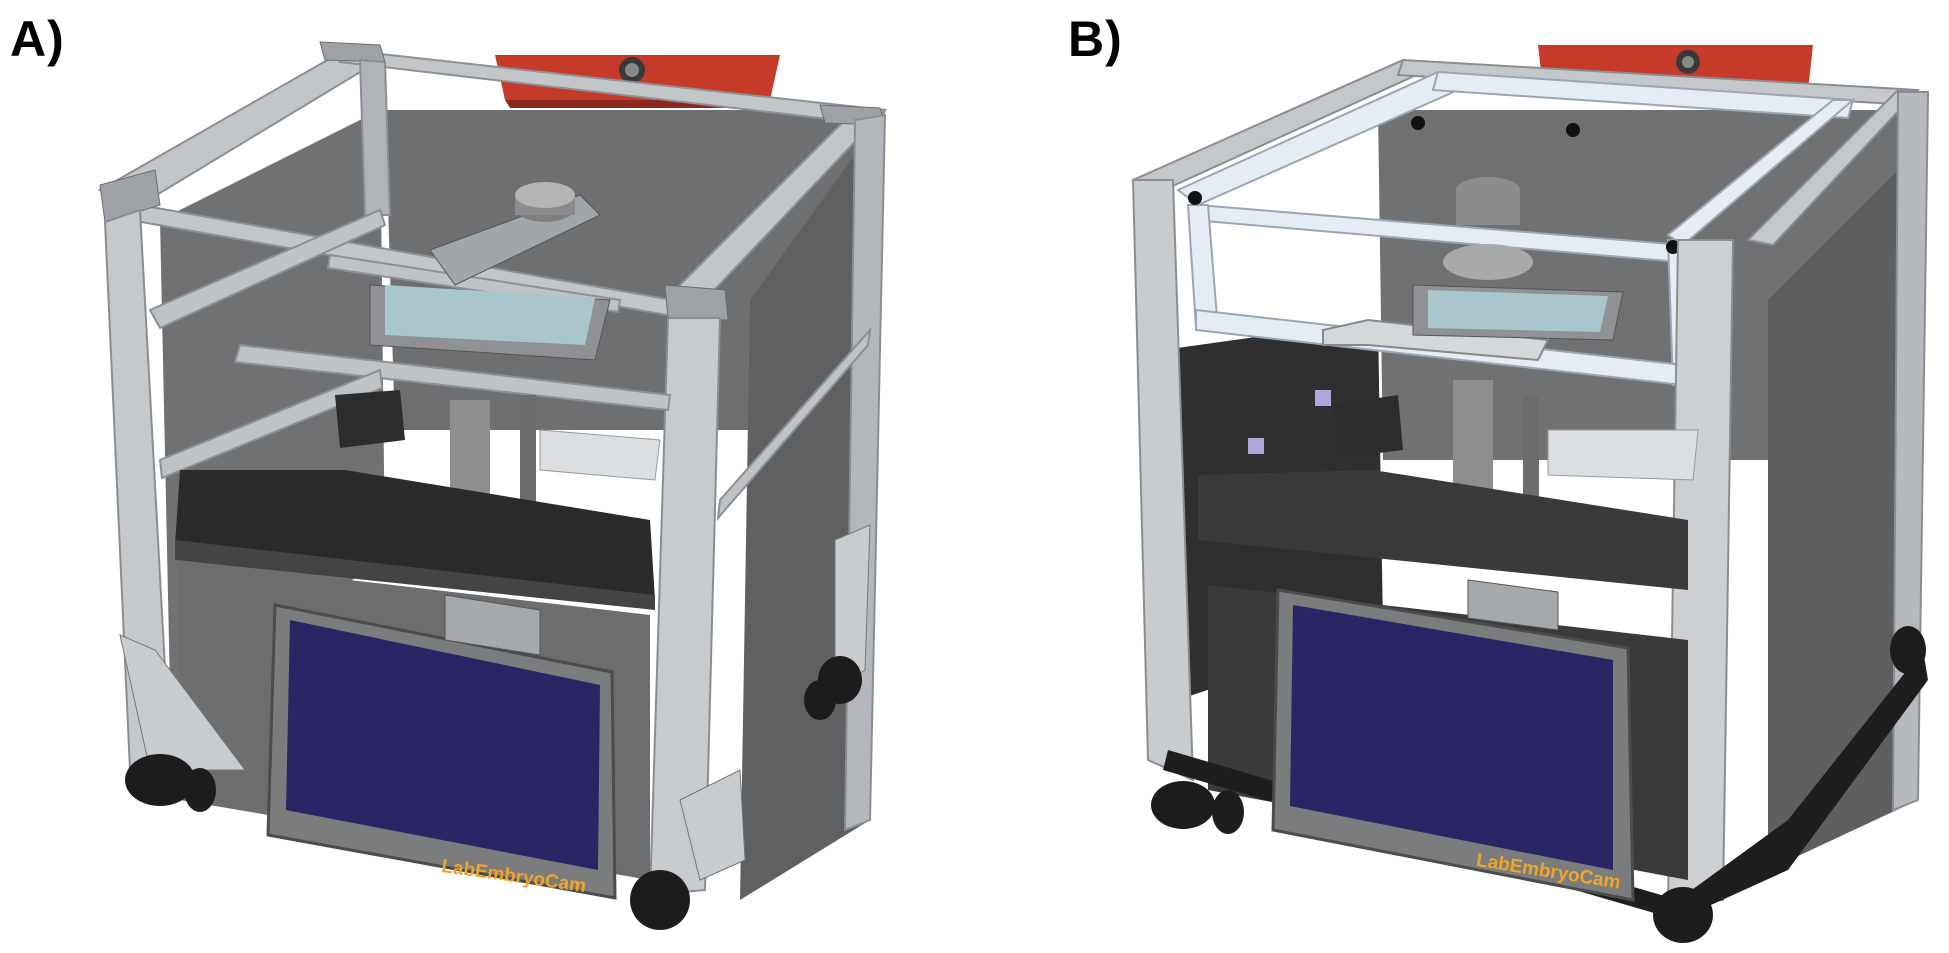 The width and height of the screenshot is (1949, 953). What do you see at coordinates (510, 365) in the screenshot?
I see `middle-rails` at bounding box center [510, 365].